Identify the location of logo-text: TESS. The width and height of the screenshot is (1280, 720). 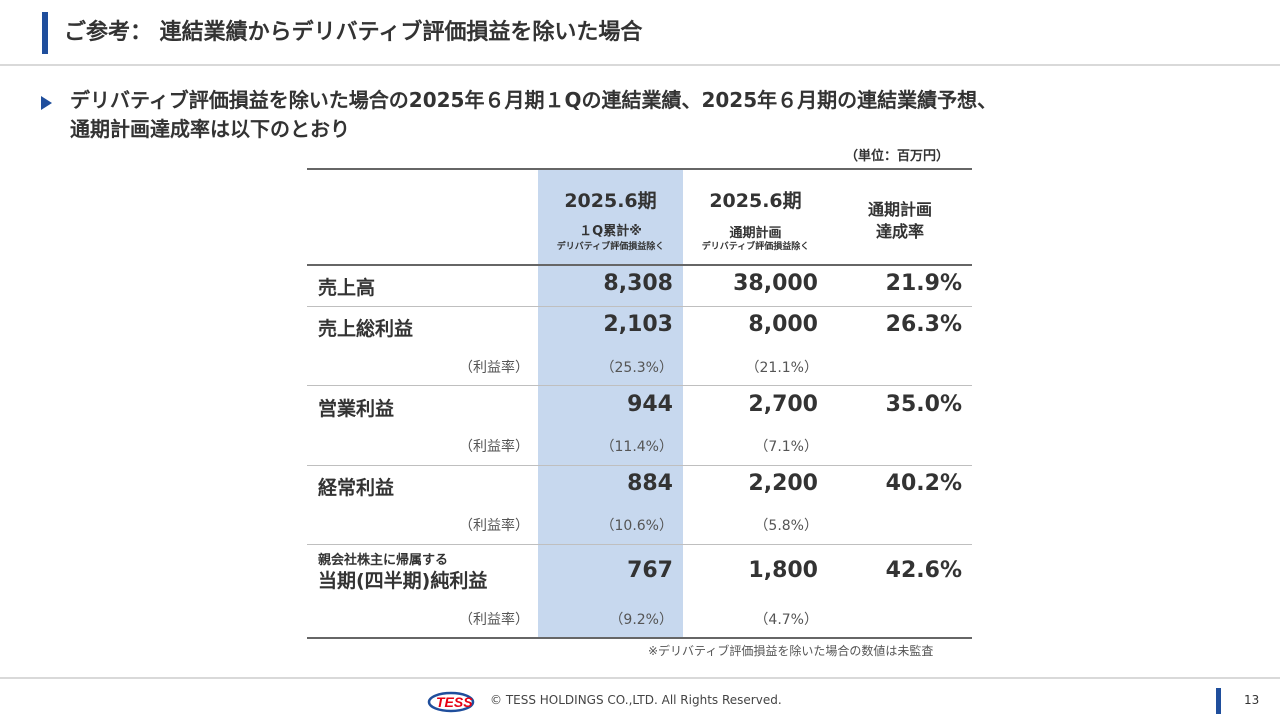
(454, 702).